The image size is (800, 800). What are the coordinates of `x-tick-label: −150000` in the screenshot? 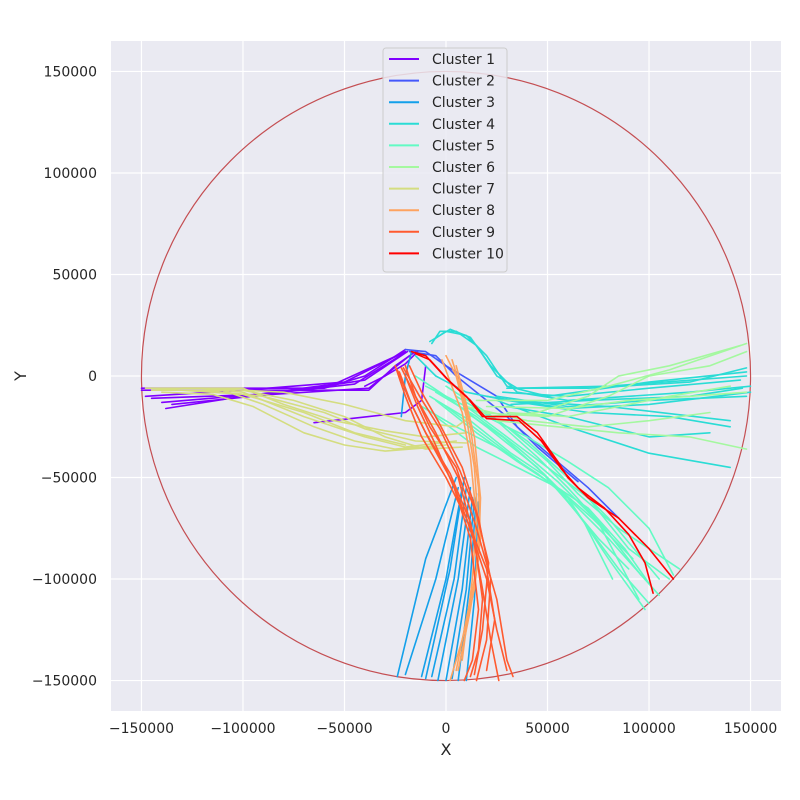 It's located at (141, 729).